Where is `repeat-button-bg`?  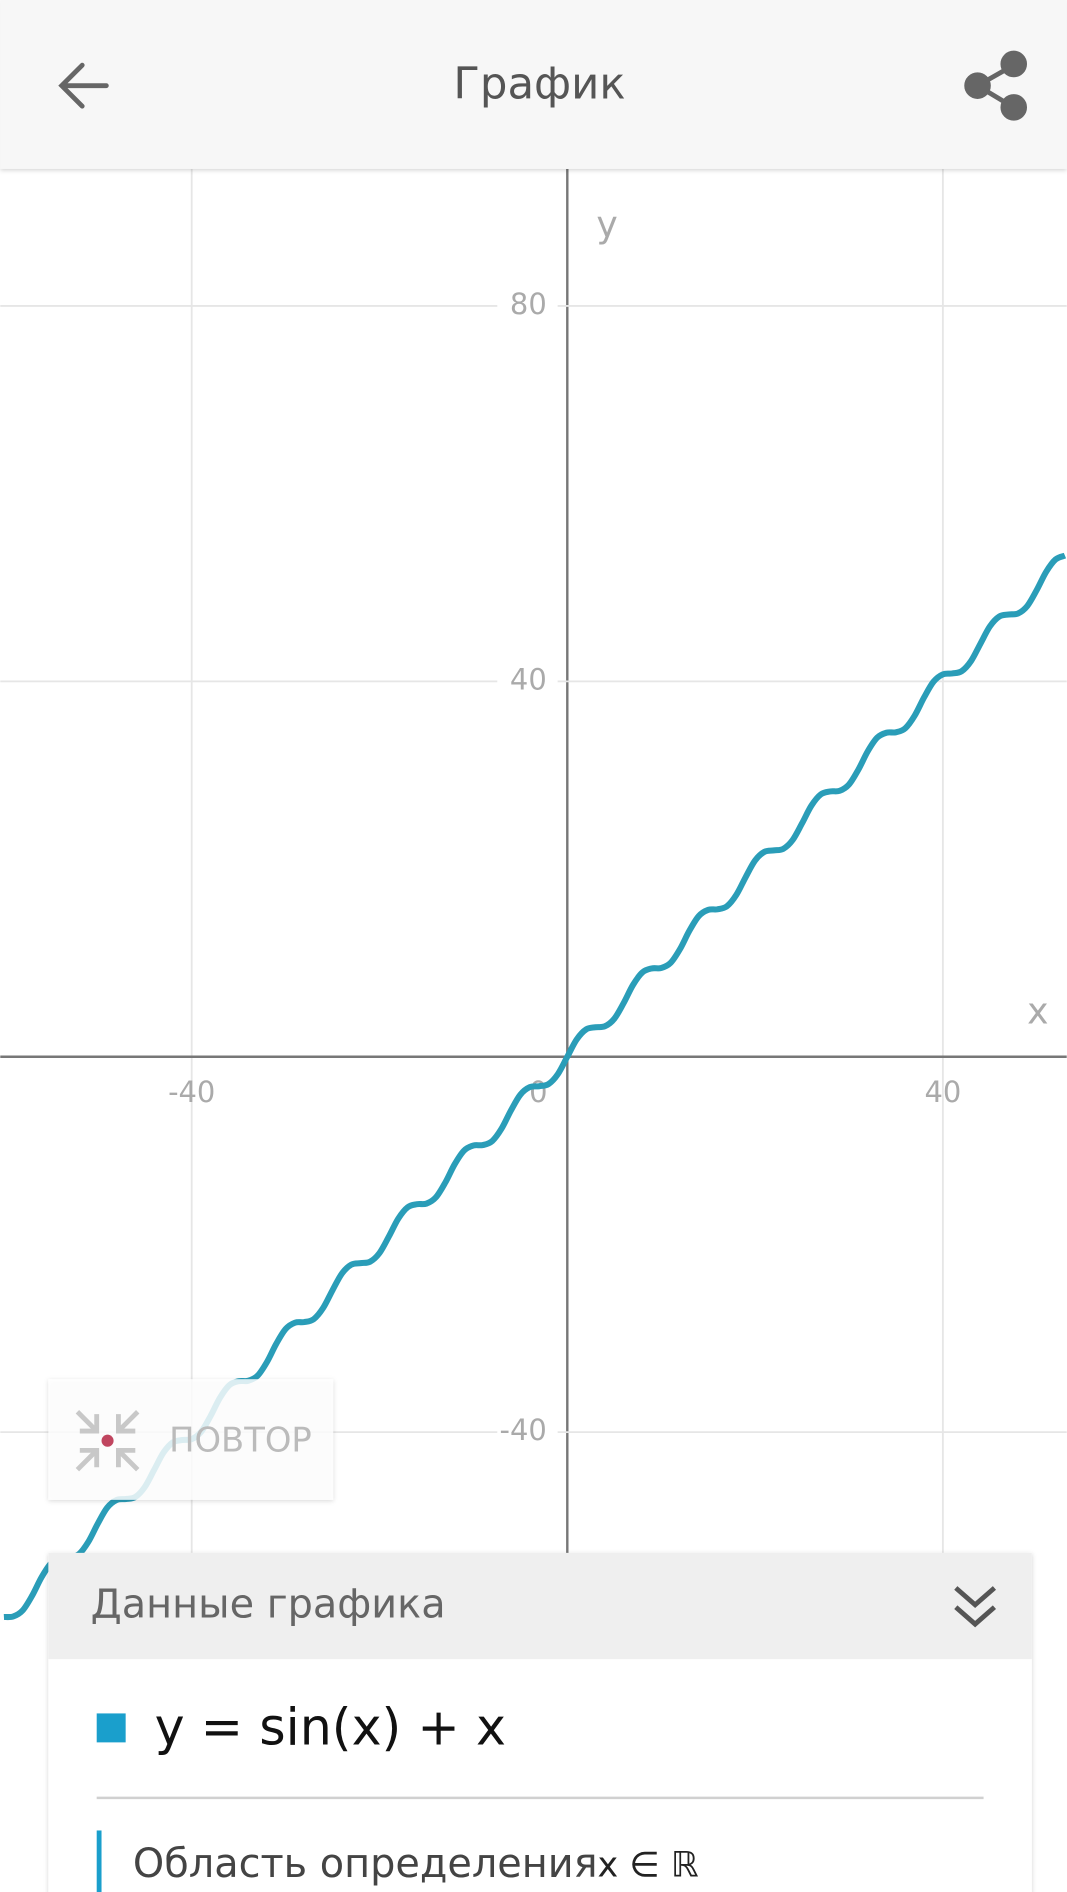
repeat-button-bg is located at coordinates (191, 1439).